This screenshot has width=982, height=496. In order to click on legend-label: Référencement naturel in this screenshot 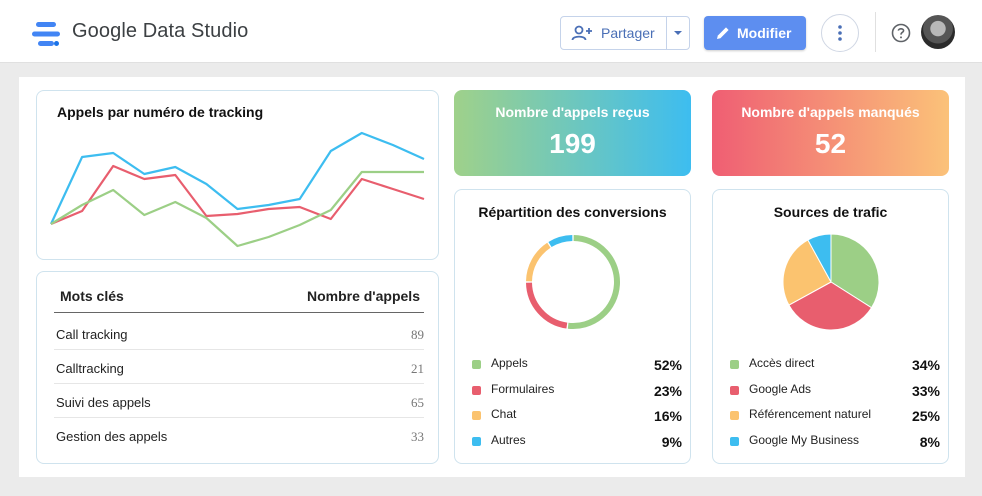, I will do `click(810, 414)`.